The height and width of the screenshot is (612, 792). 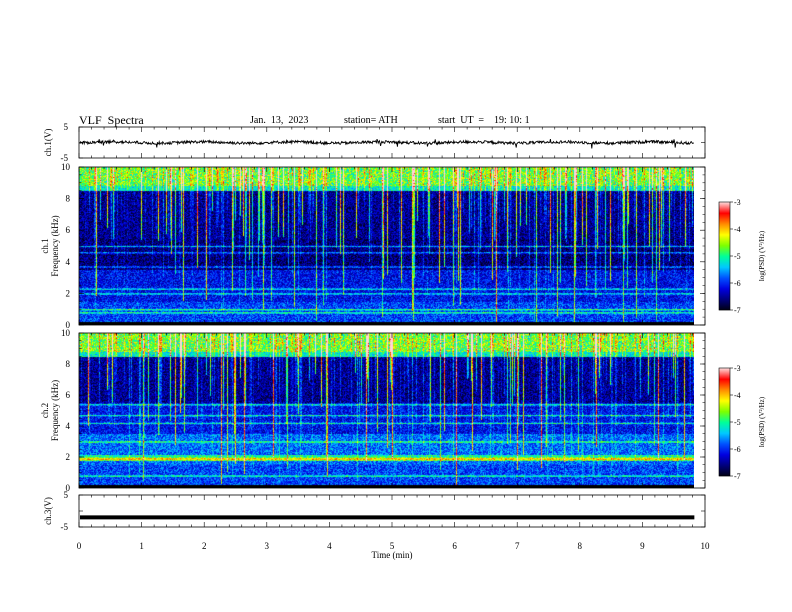 What do you see at coordinates (45, 410) in the screenshot?
I see `ch2-spec-ylabel-channel: ch.2` at bounding box center [45, 410].